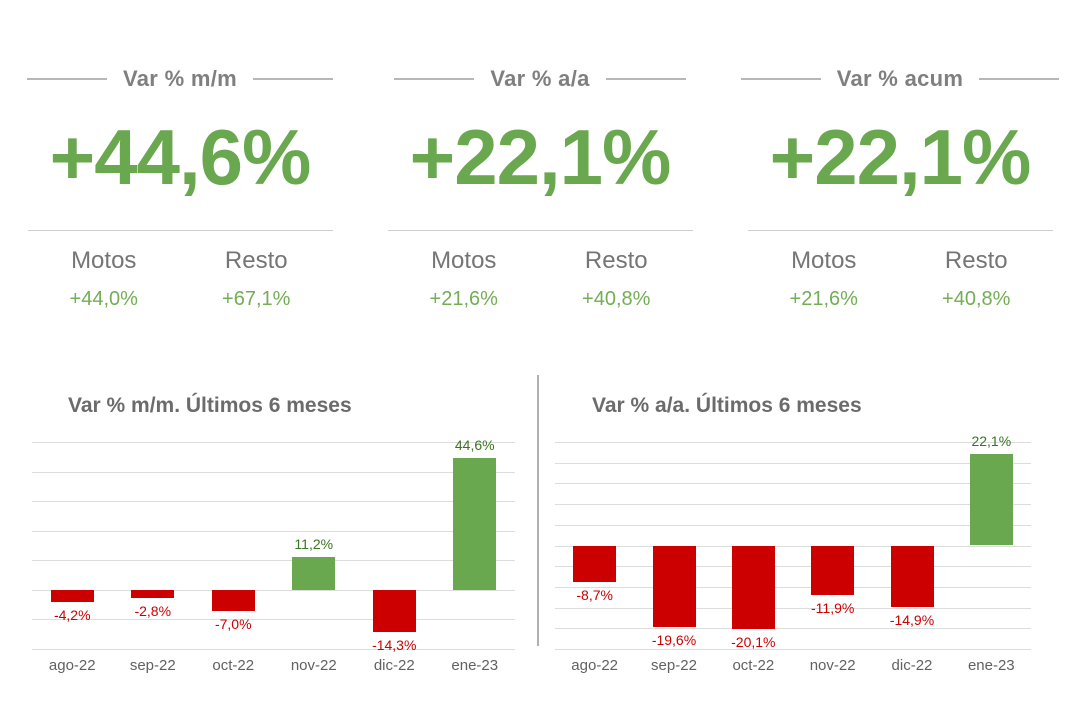  Describe the element at coordinates (463, 299) in the screenshot. I see `breakdown-value: +21,6%` at that location.